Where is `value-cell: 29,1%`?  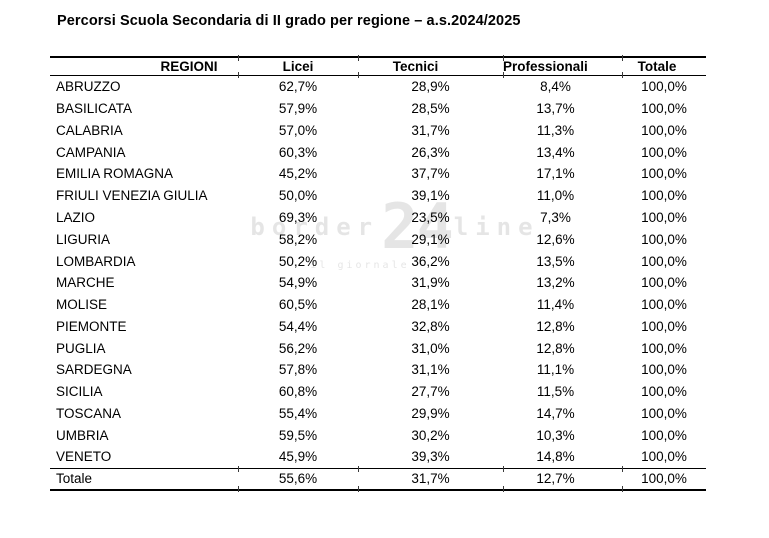 value-cell: 29,1% is located at coordinates (430, 239).